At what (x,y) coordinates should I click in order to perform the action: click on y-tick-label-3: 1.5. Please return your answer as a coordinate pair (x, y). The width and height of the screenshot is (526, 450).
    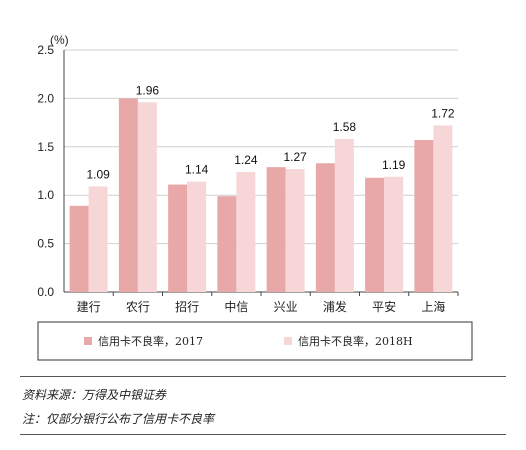
    Looking at the image, I should click on (45, 147).